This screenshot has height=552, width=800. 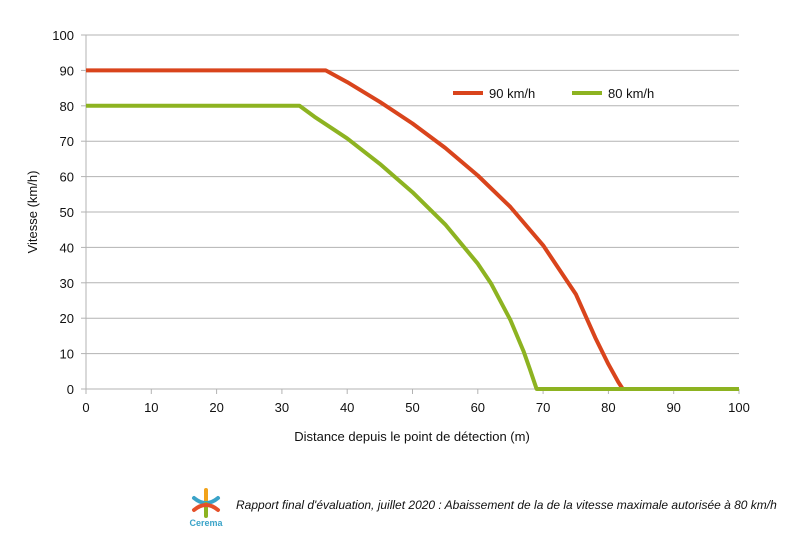 What do you see at coordinates (478, 407) in the screenshot?
I see `x-tick-label: 60` at bounding box center [478, 407].